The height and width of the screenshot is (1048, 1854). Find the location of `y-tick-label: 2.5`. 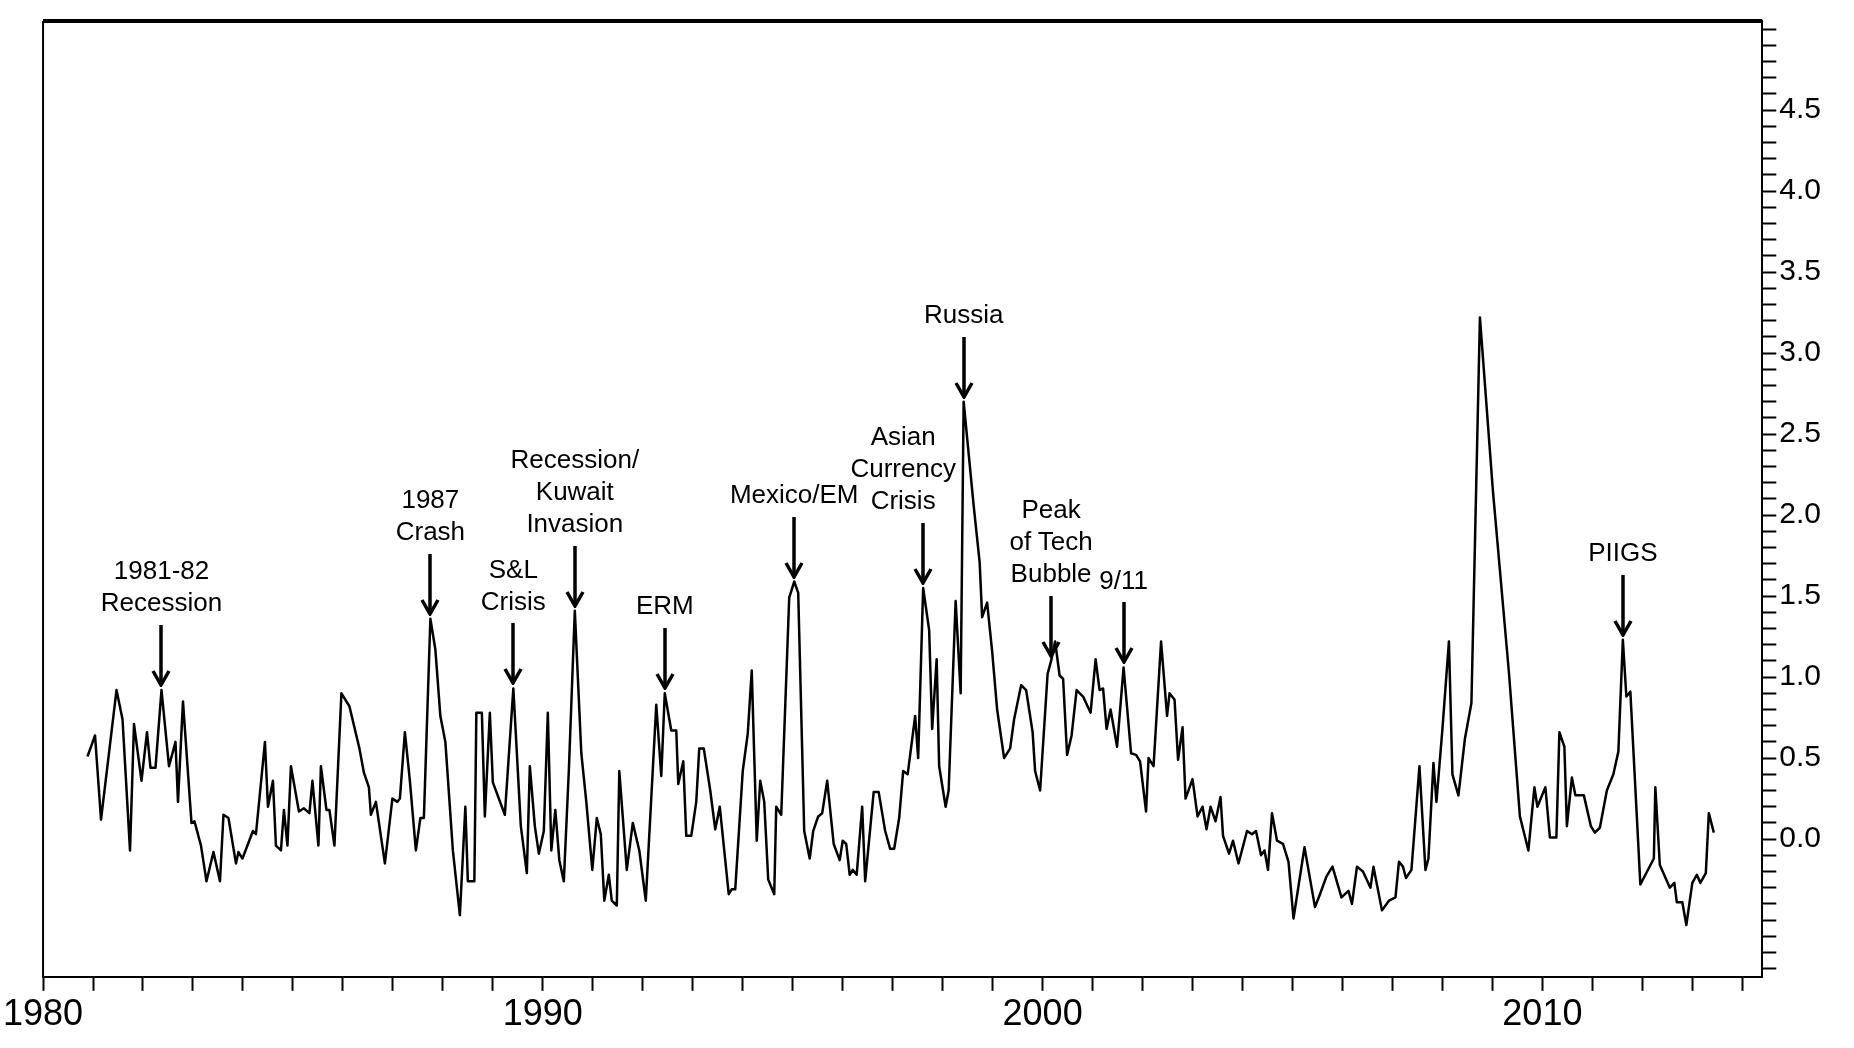

y-tick-label: 2.5 is located at coordinates (1800, 432).